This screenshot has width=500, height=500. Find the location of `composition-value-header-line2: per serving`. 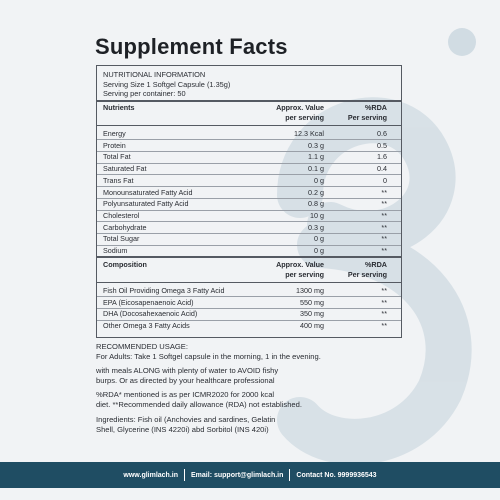

composition-value-header-line2: per serving is located at coordinates (304, 274).